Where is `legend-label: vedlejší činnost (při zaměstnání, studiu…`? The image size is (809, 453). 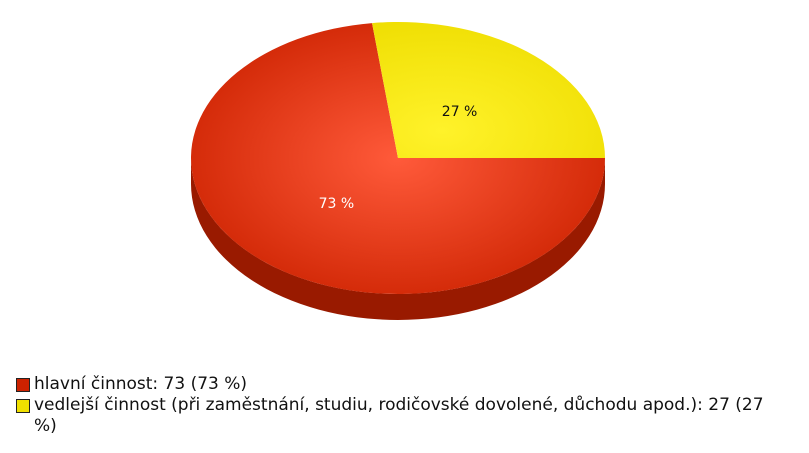
legend-label: vedlejší činnost (při zaměstnání, studiu… is located at coordinates (399, 415).